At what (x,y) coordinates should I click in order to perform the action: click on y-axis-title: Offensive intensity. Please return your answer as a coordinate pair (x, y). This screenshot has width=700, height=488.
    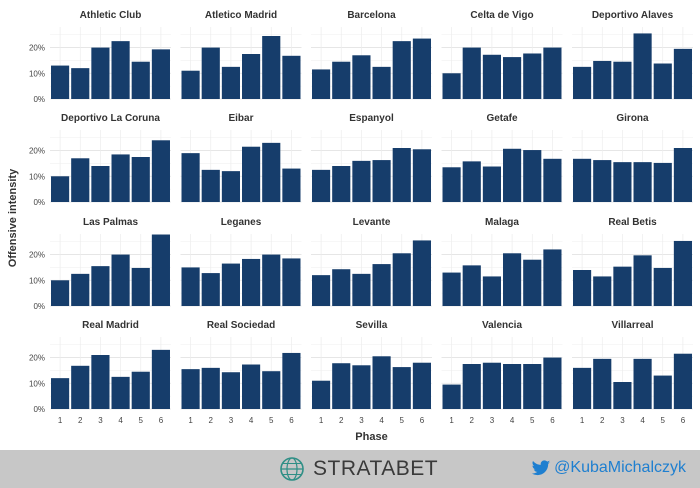
    Looking at the image, I should click on (13, 217).